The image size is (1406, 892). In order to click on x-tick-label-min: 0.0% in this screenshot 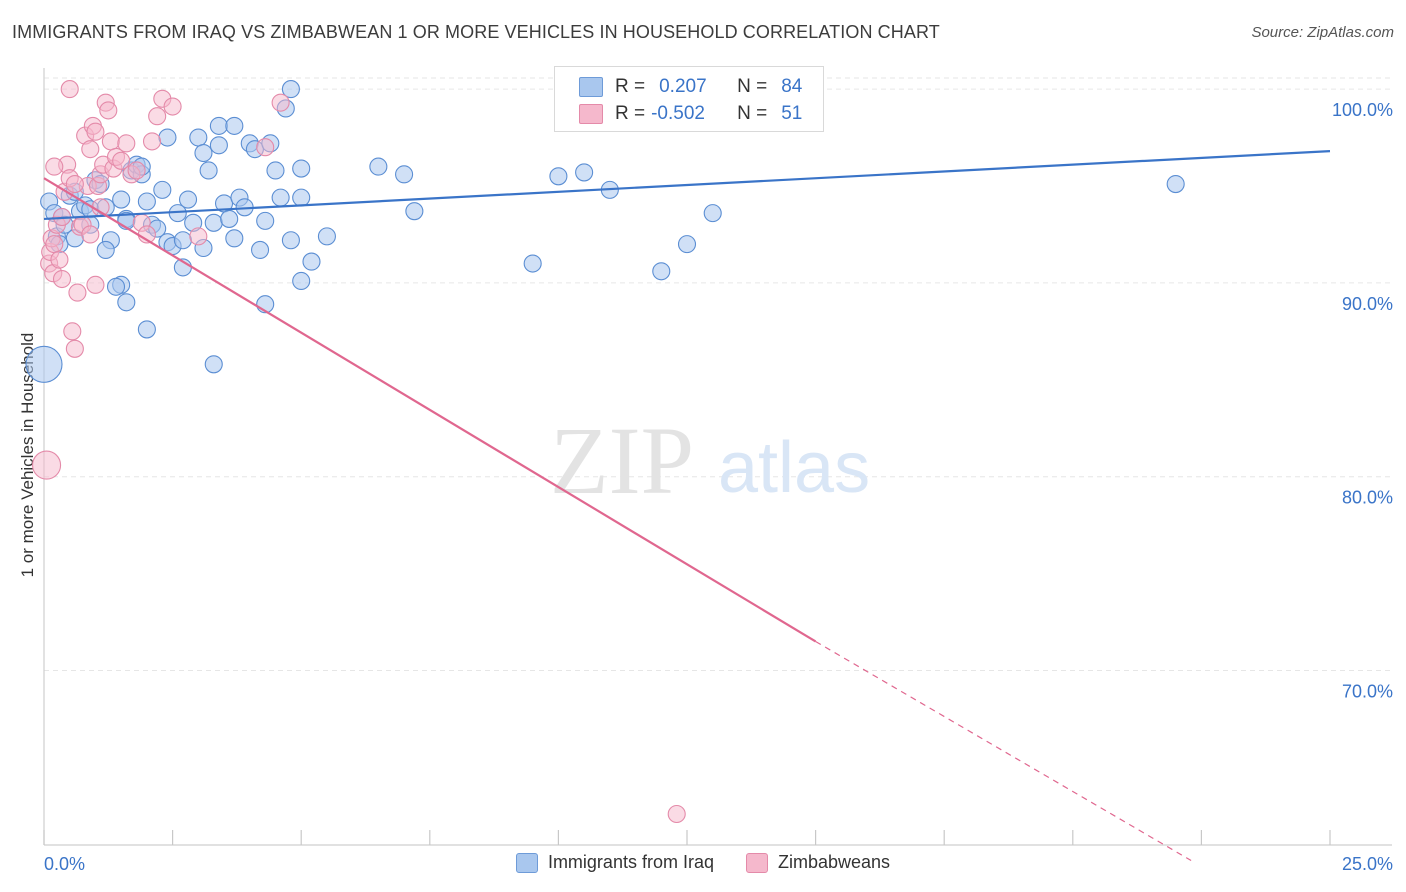, I will do `click(64, 864)`.